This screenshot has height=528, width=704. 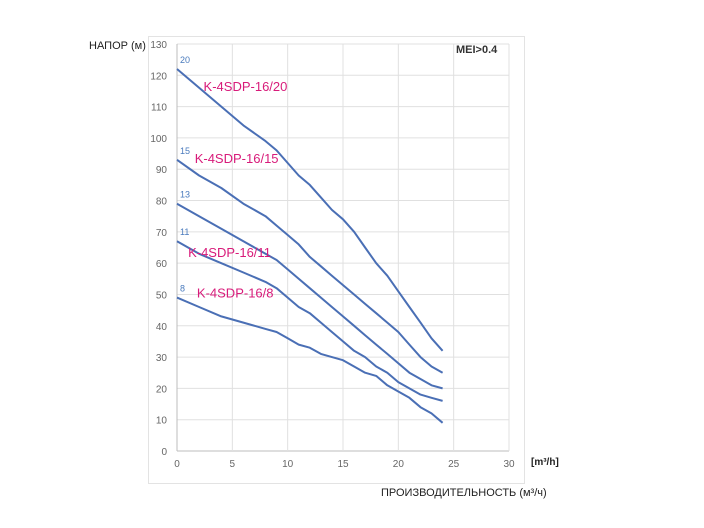 I want to click on y-tick-label: 0, so click(x=164, y=452).